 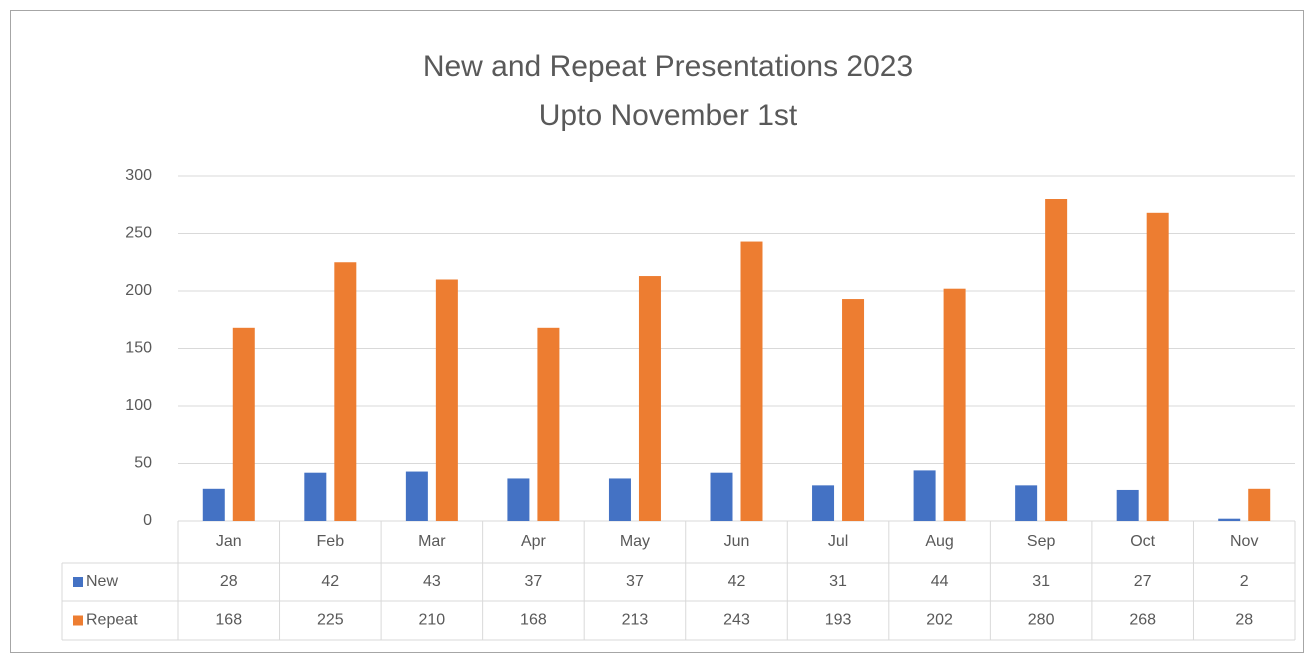 I want to click on y-tick-label: 300, so click(x=138, y=175).